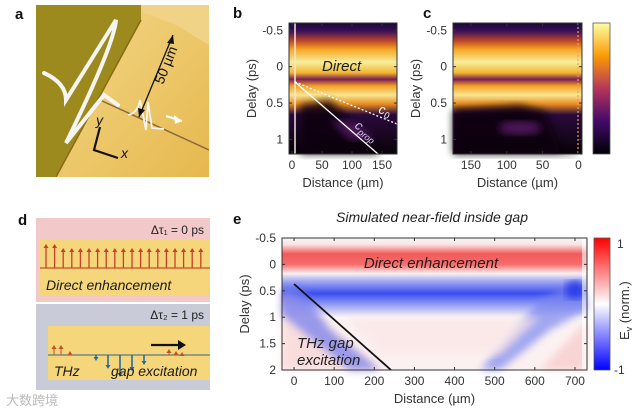 Image resolution: width=632 pixels, height=413 pixels. What do you see at coordinates (386, 115) in the screenshot?
I see `annotation-c0-sub: 0` at bounding box center [386, 115].